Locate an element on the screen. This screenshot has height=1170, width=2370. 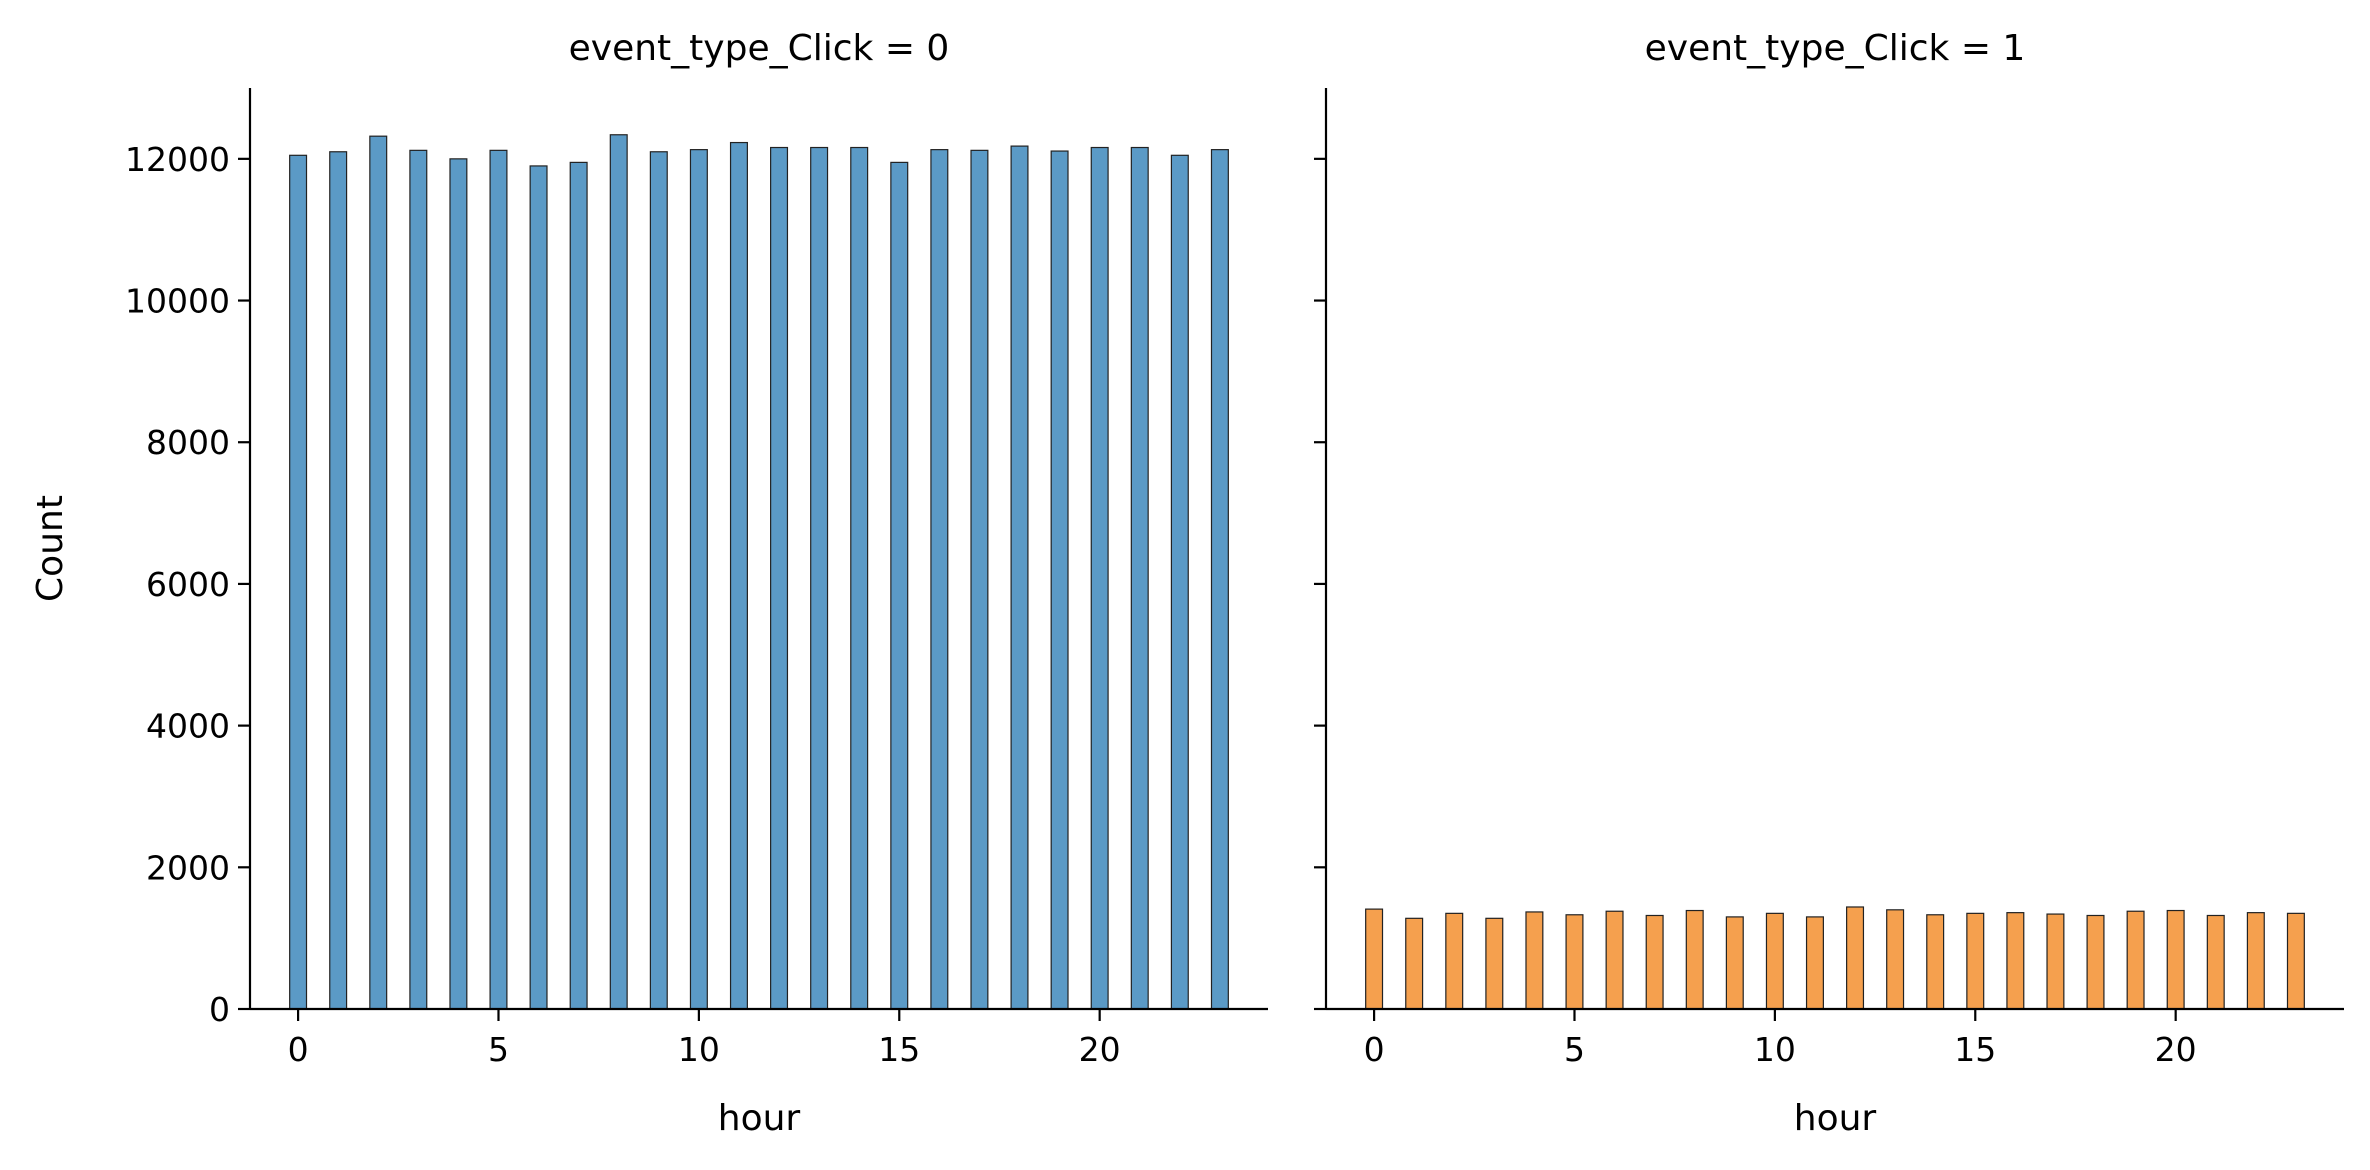
y-tick-label-12000: 12000 is located at coordinates (177, 159).